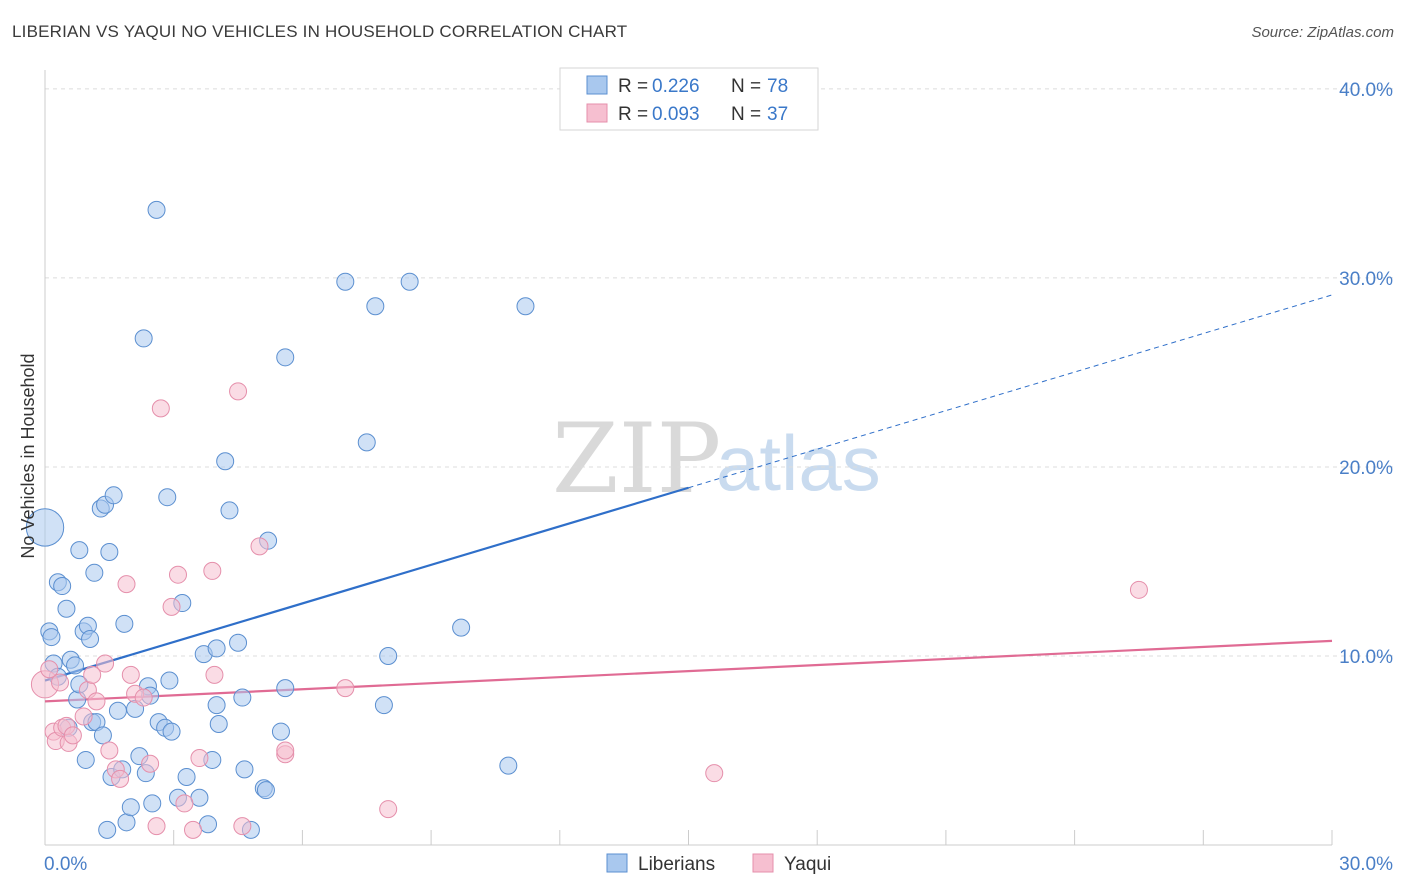 The image size is (1406, 892). I want to click on legend-r-label-yaqui: R =, so click(633, 114).